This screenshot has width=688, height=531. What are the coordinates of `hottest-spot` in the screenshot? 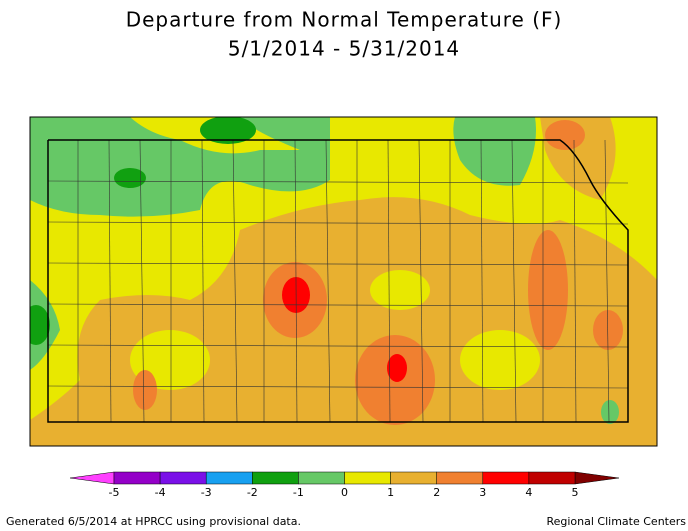 It's located at (397, 368).